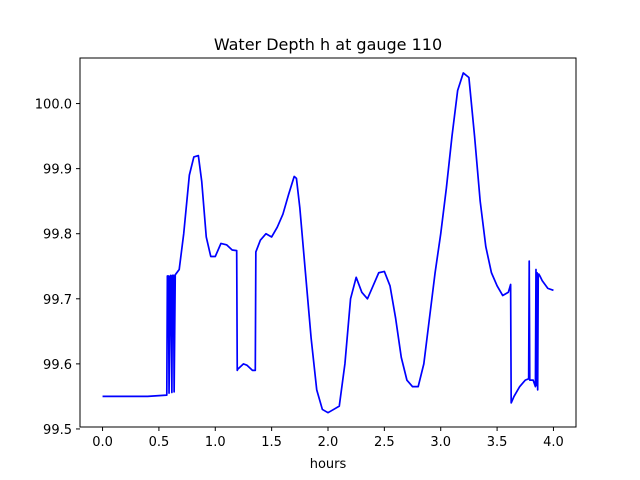 The image size is (640, 480). What do you see at coordinates (271, 442) in the screenshot?
I see `x-tick-label: 1.5` at bounding box center [271, 442].